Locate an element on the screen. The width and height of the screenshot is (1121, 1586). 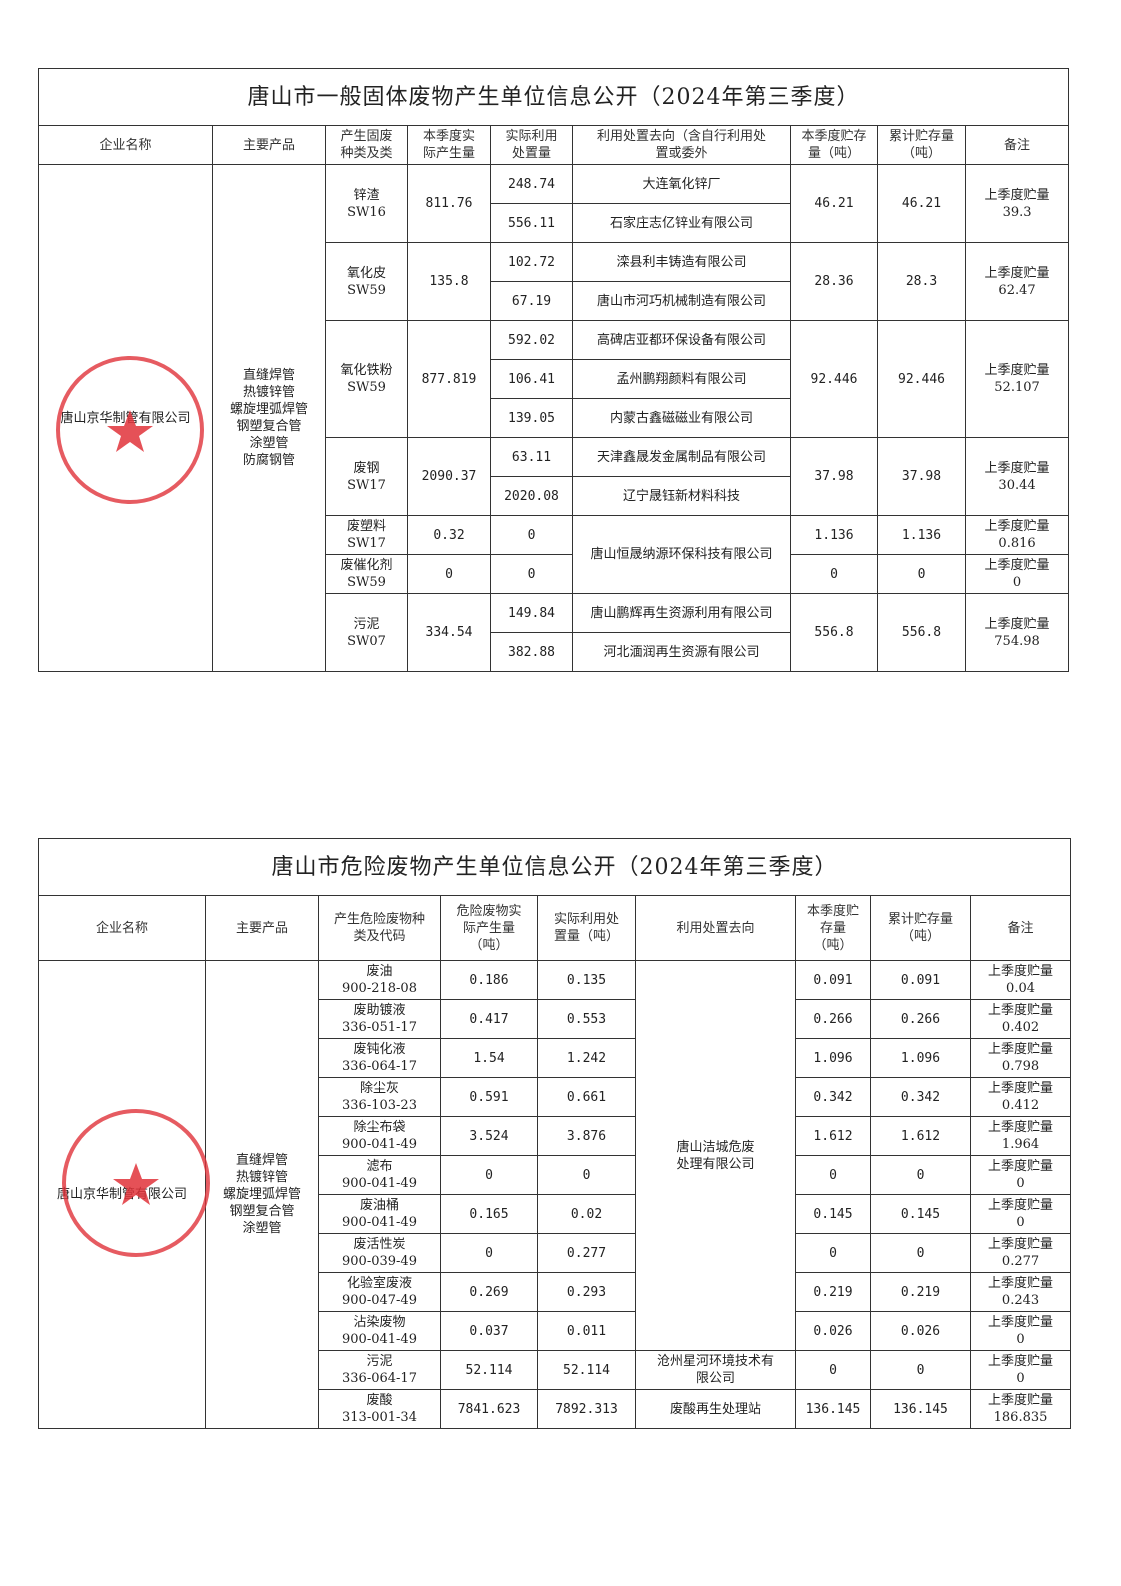
generated-amount: 0.591 is located at coordinates (489, 1097).